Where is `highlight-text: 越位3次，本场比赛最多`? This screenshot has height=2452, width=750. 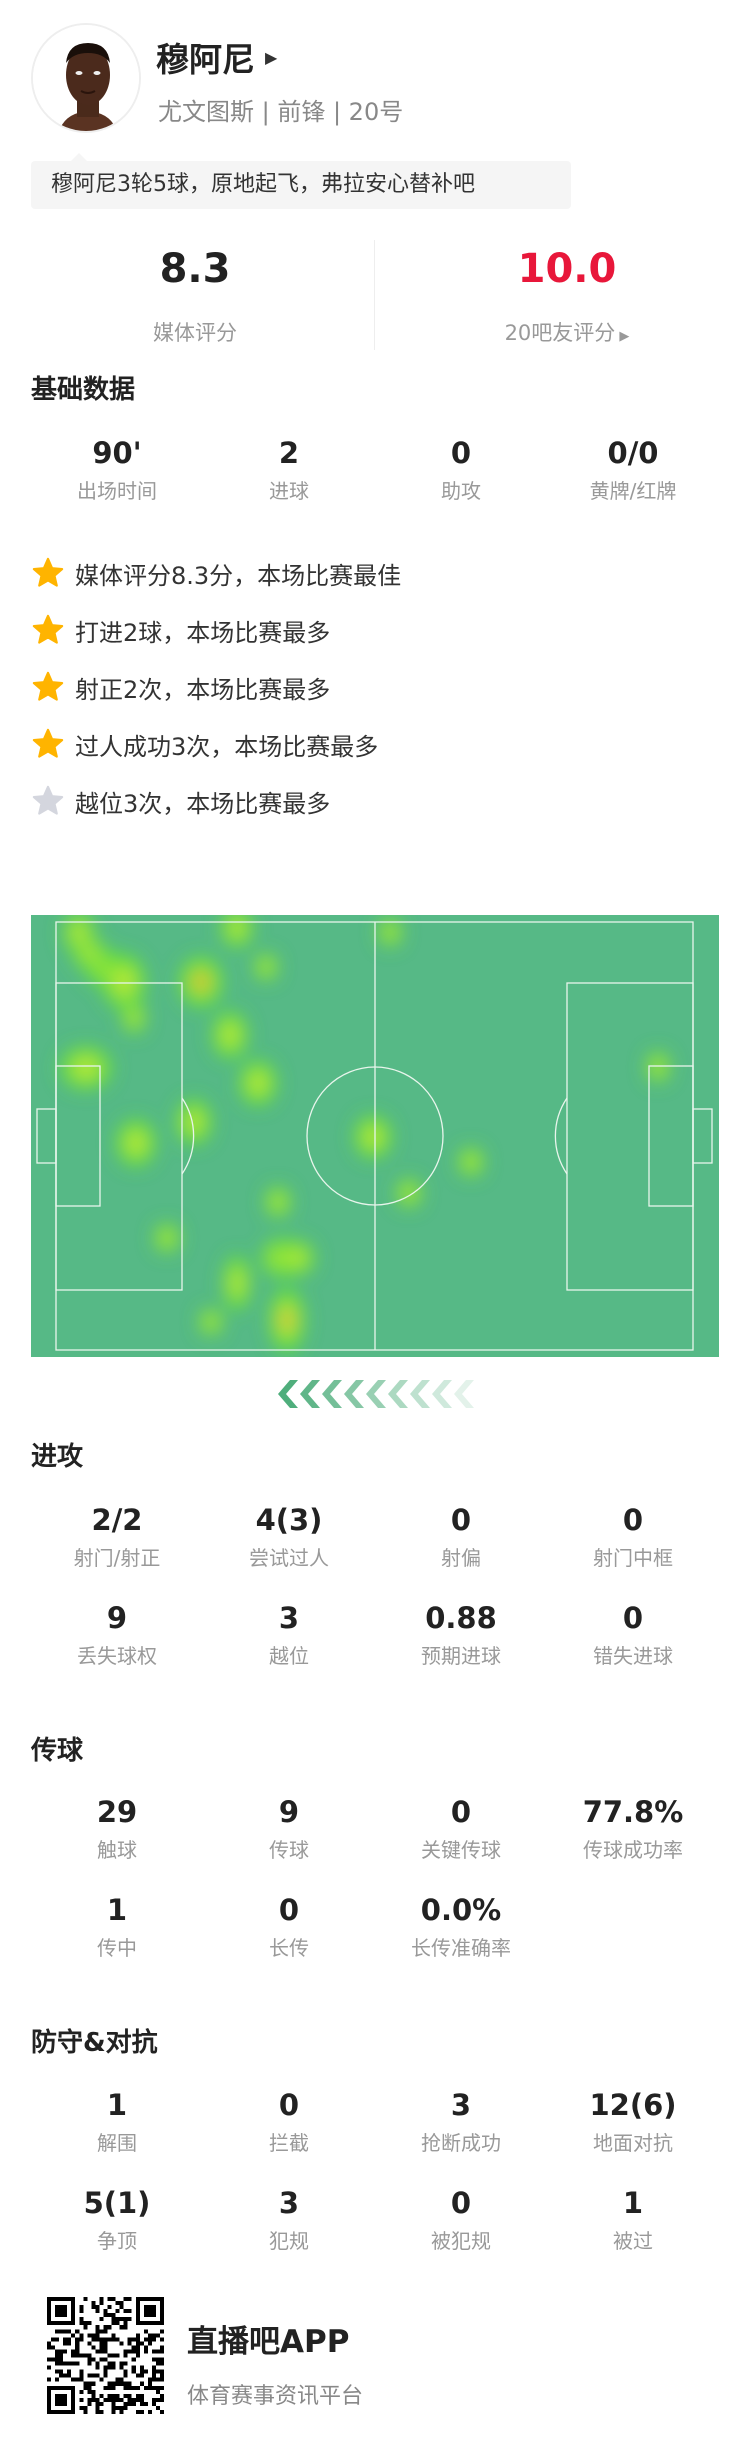
highlight-text: 越位3次，本场比赛最多 is located at coordinates (203, 803).